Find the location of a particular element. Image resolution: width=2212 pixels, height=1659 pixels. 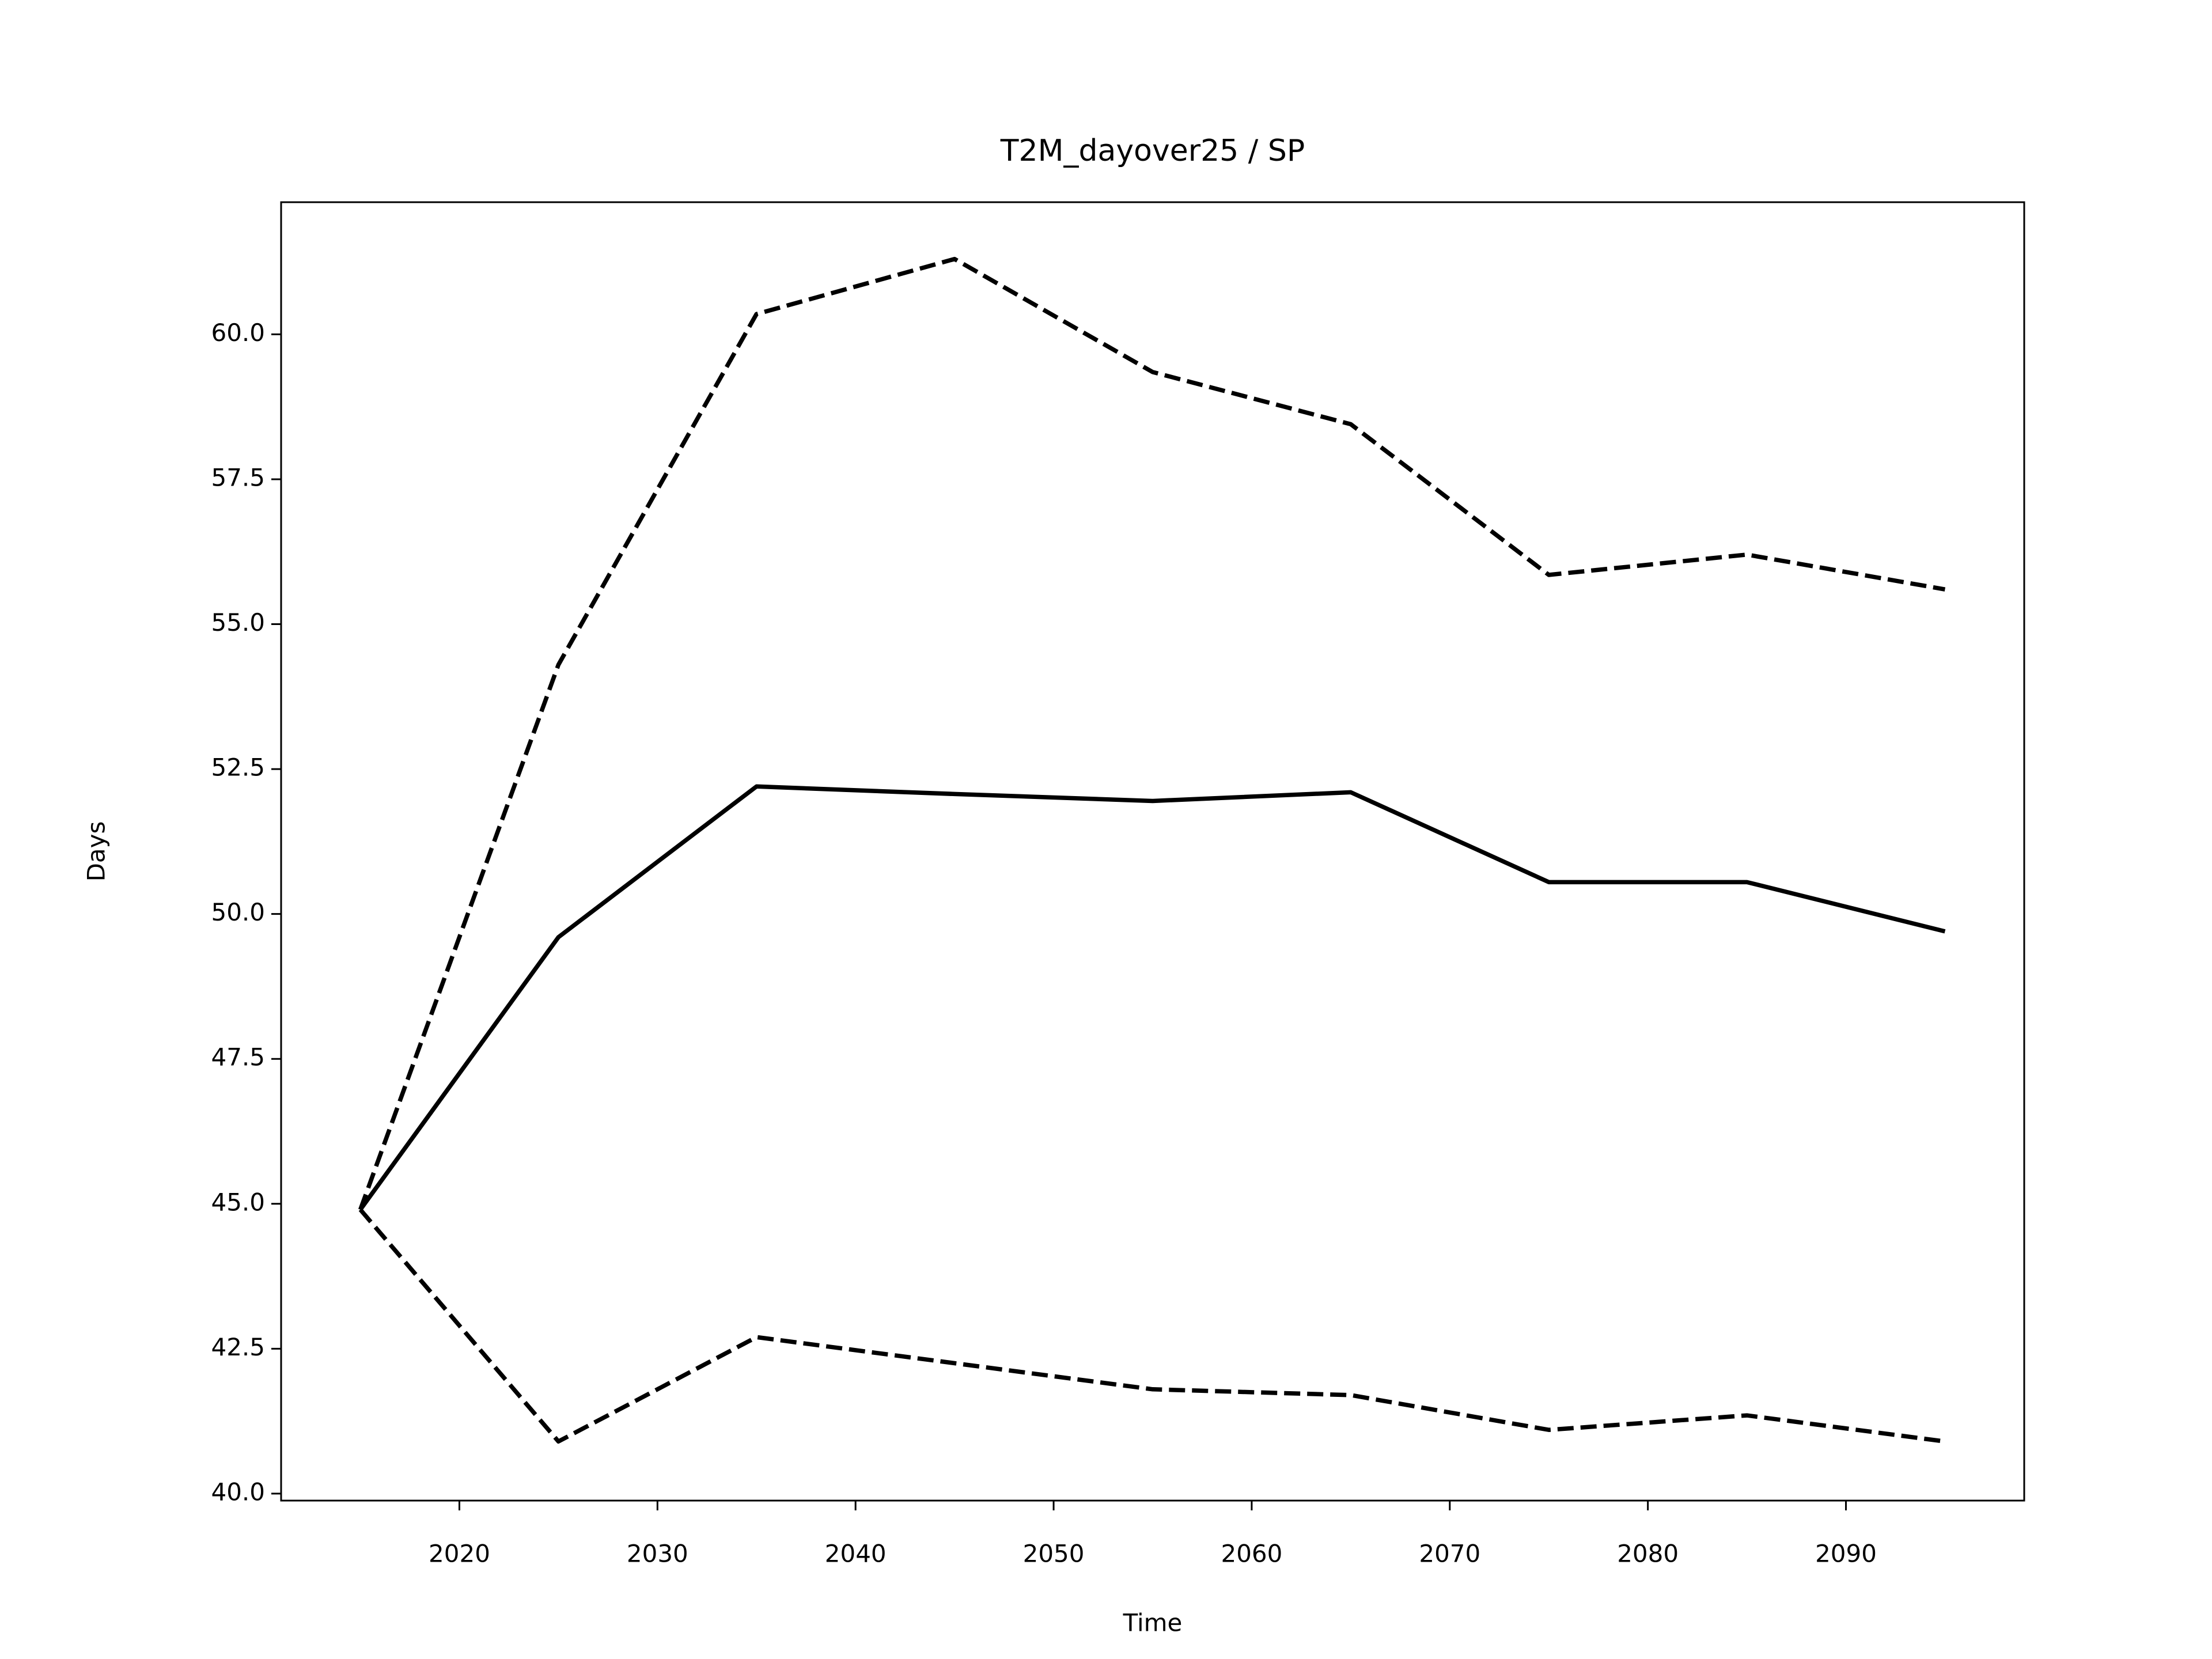

x-tick-label: 2080 is located at coordinates (1648, 1554).